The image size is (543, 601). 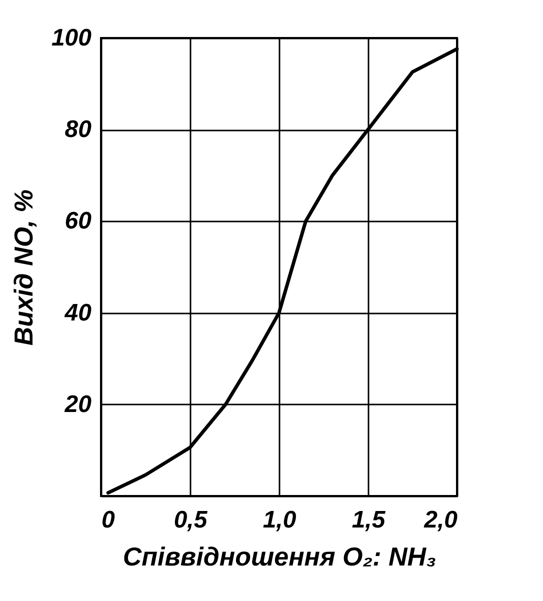 What do you see at coordinates (440, 520) in the screenshot?
I see `x-tick-label: 2,0` at bounding box center [440, 520].